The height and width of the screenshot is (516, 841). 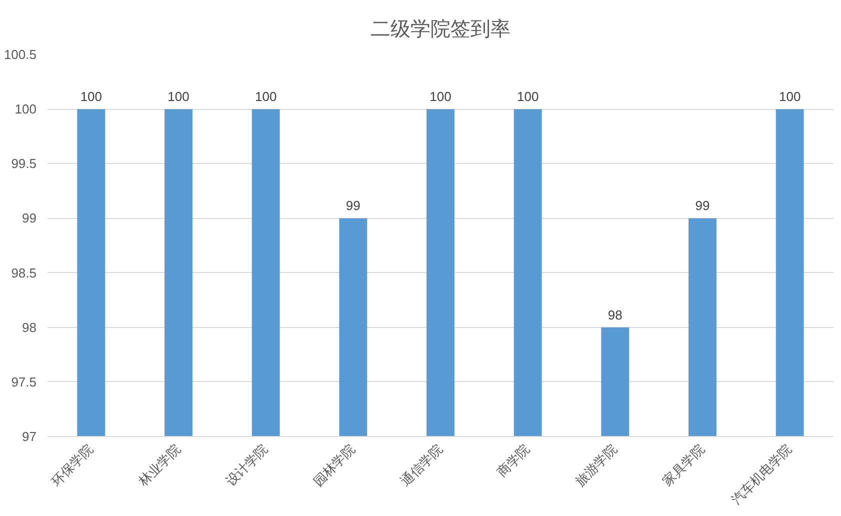 What do you see at coordinates (25, 109) in the screenshot?
I see `y-tick-label: 100` at bounding box center [25, 109].